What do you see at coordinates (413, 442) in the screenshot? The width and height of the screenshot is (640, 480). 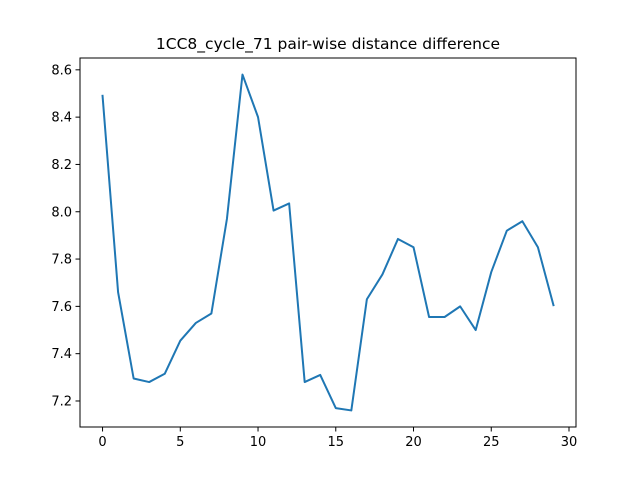 I see `x-tick-label: 20` at bounding box center [413, 442].